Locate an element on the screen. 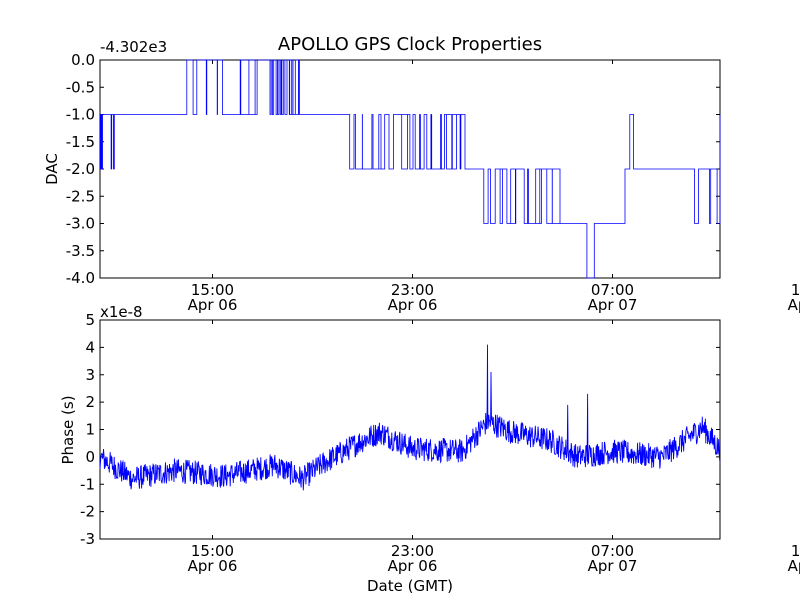 Image resolution: width=800 pixels, height=600 pixels. dac-ytick-label: -0.5 is located at coordinates (80, 87).